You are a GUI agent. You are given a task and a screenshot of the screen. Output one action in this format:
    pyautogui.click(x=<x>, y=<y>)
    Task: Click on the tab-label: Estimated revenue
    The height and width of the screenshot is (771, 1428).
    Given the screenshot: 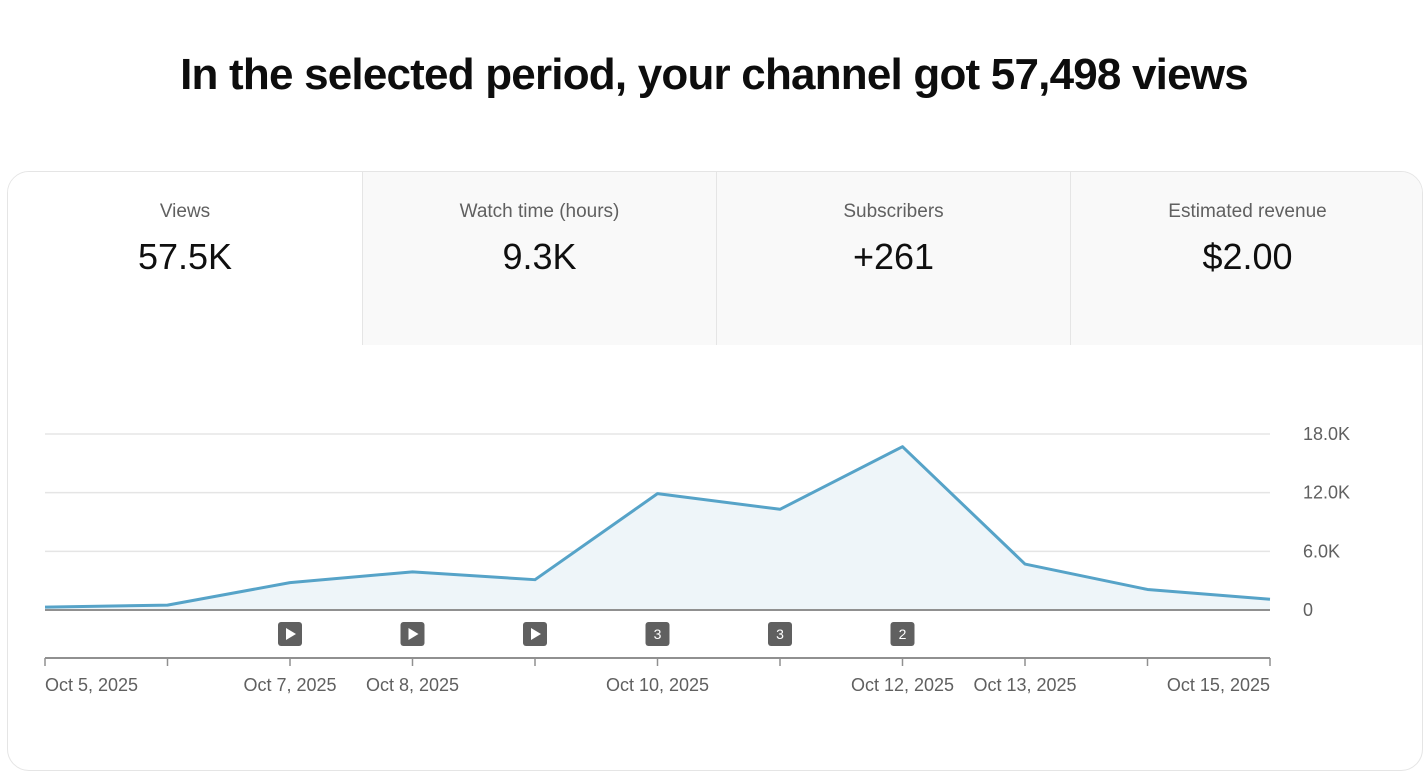 What is the action you would take?
    pyautogui.click(x=1247, y=211)
    